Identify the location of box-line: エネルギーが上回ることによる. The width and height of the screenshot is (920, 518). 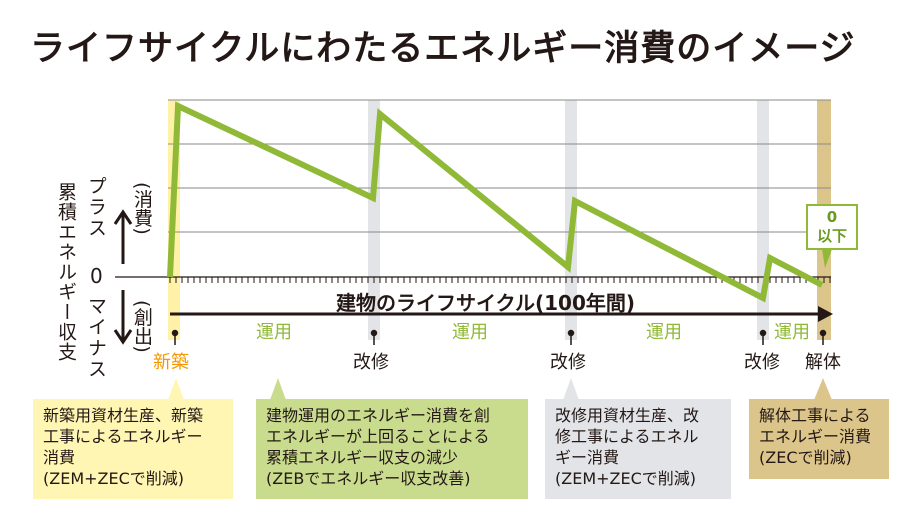
(378, 436).